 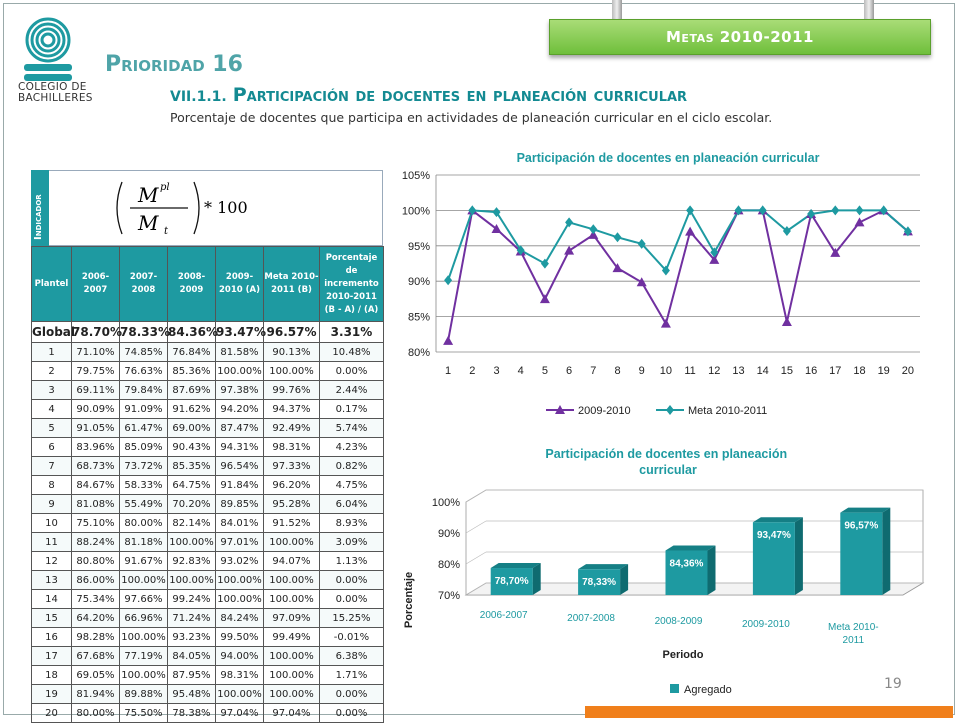 What do you see at coordinates (449, 596) in the screenshot?
I see `bar-y-tick: 70%` at bounding box center [449, 596].